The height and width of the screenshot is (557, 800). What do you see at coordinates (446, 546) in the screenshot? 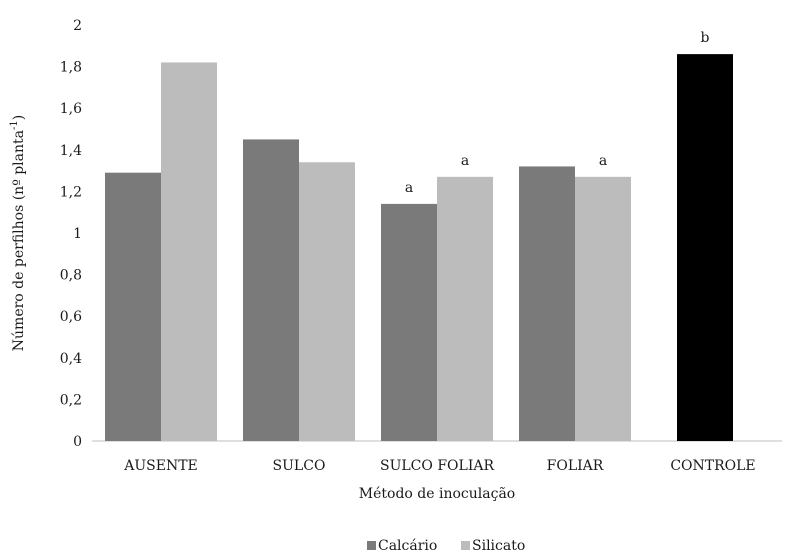
I see `legend: Calcário Silicato` at bounding box center [446, 546].